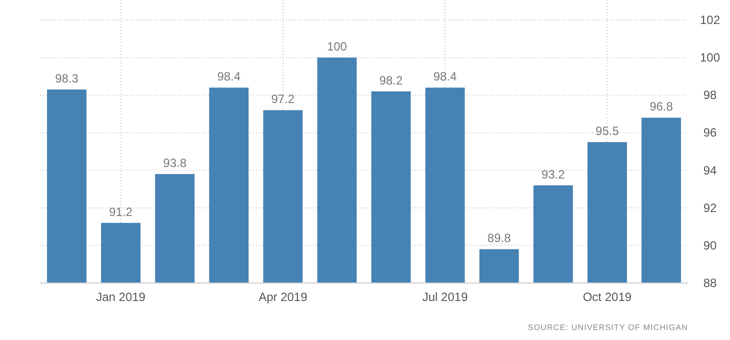  I want to click on y-tick-label: 102, so click(710, 20).